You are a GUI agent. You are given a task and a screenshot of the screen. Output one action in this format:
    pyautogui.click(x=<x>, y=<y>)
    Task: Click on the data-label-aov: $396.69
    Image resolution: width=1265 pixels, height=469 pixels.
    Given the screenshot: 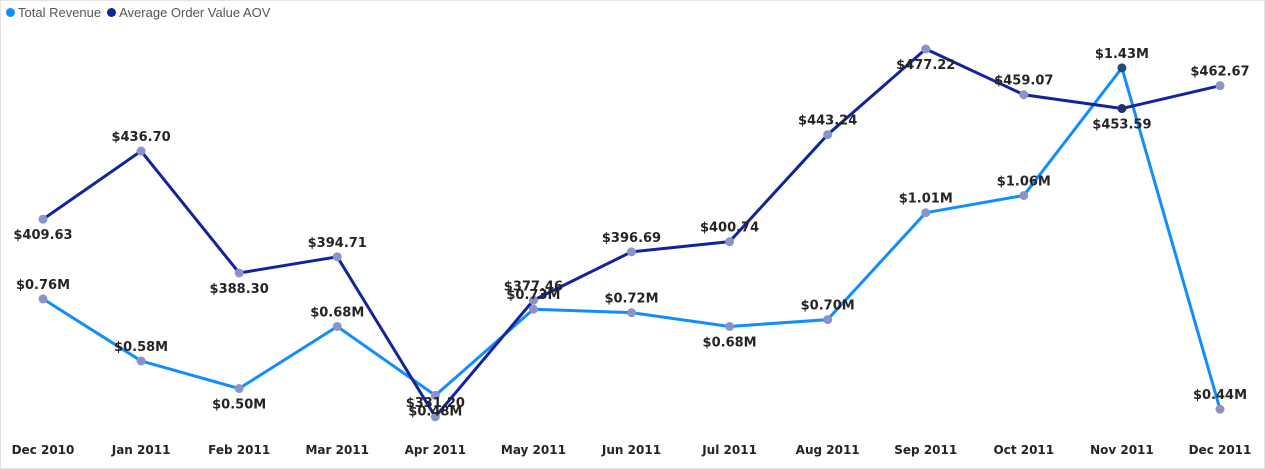 What is the action you would take?
    pyautogui.click(x=631, y=238)
    